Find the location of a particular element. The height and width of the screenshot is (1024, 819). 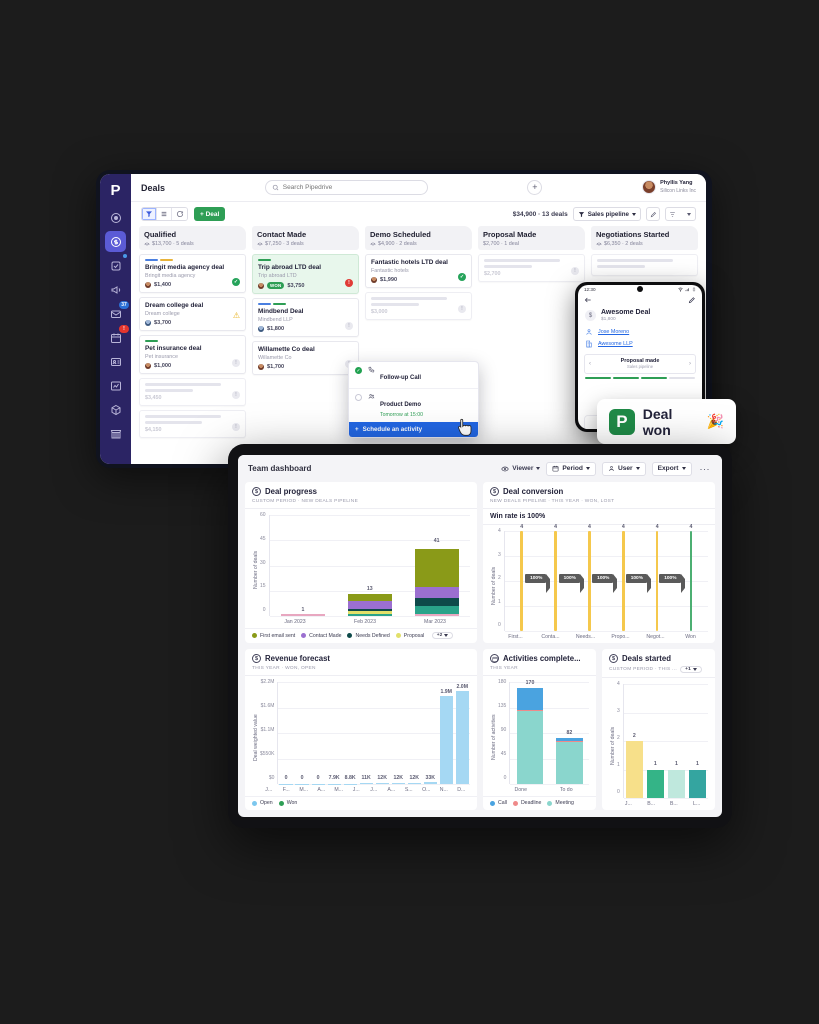

phone-org-link: Awesome LLP is located at coordinates (640, 344).